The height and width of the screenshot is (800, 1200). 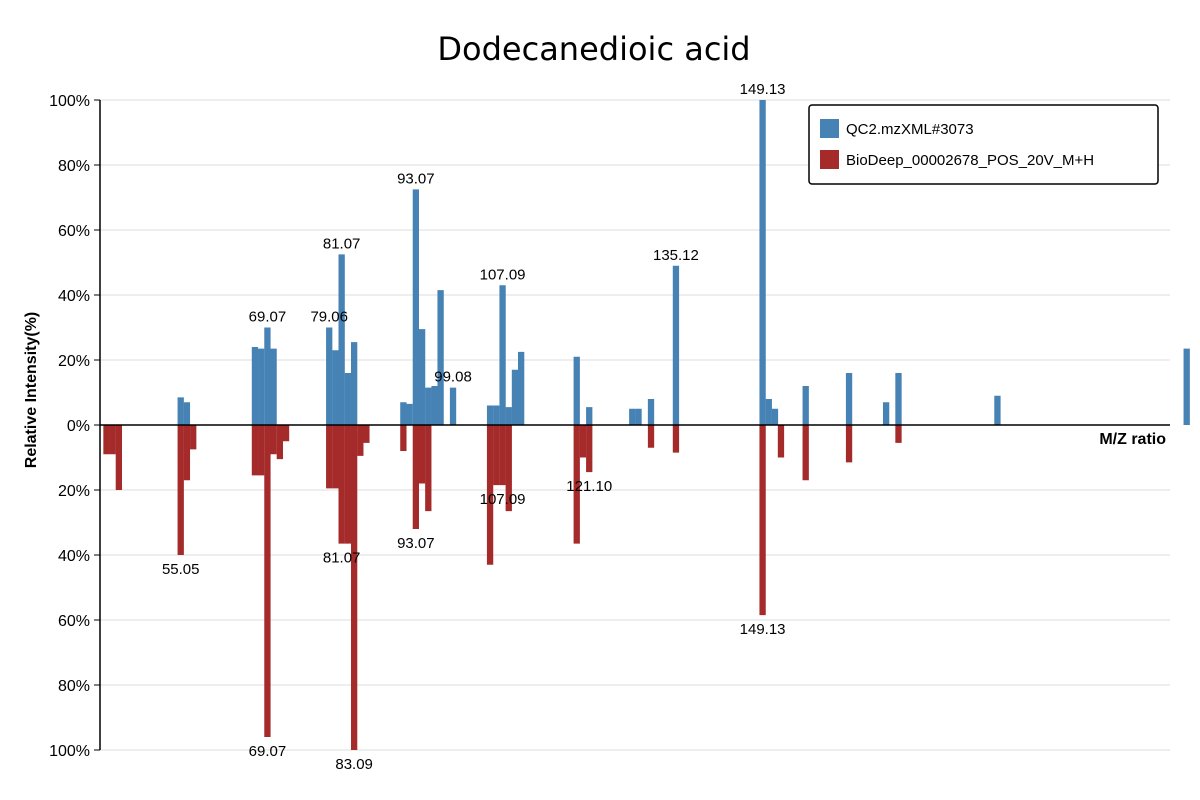 I want to click on y-tick-label: 40%, so click(x=74, y=556).